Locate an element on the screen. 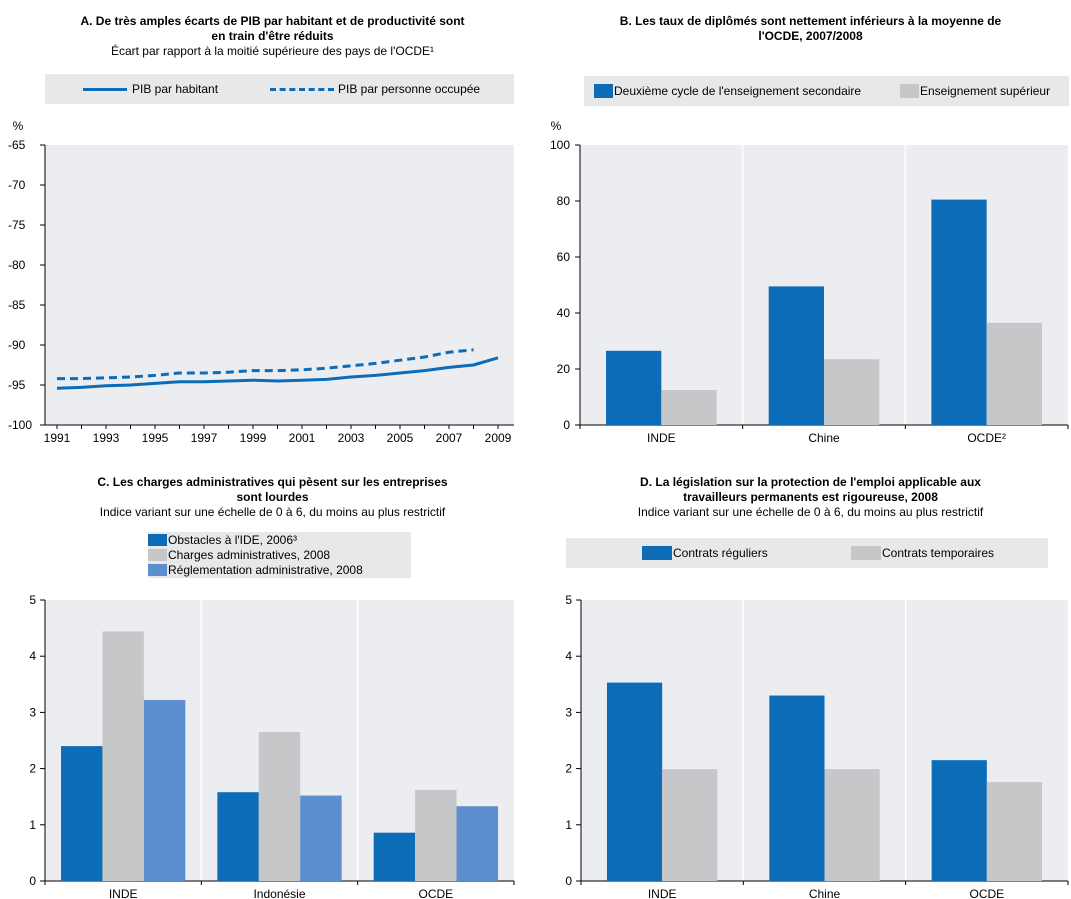  panel-a-legend-label-2: PIB par personne occupée is located at coordinates (409, 89).